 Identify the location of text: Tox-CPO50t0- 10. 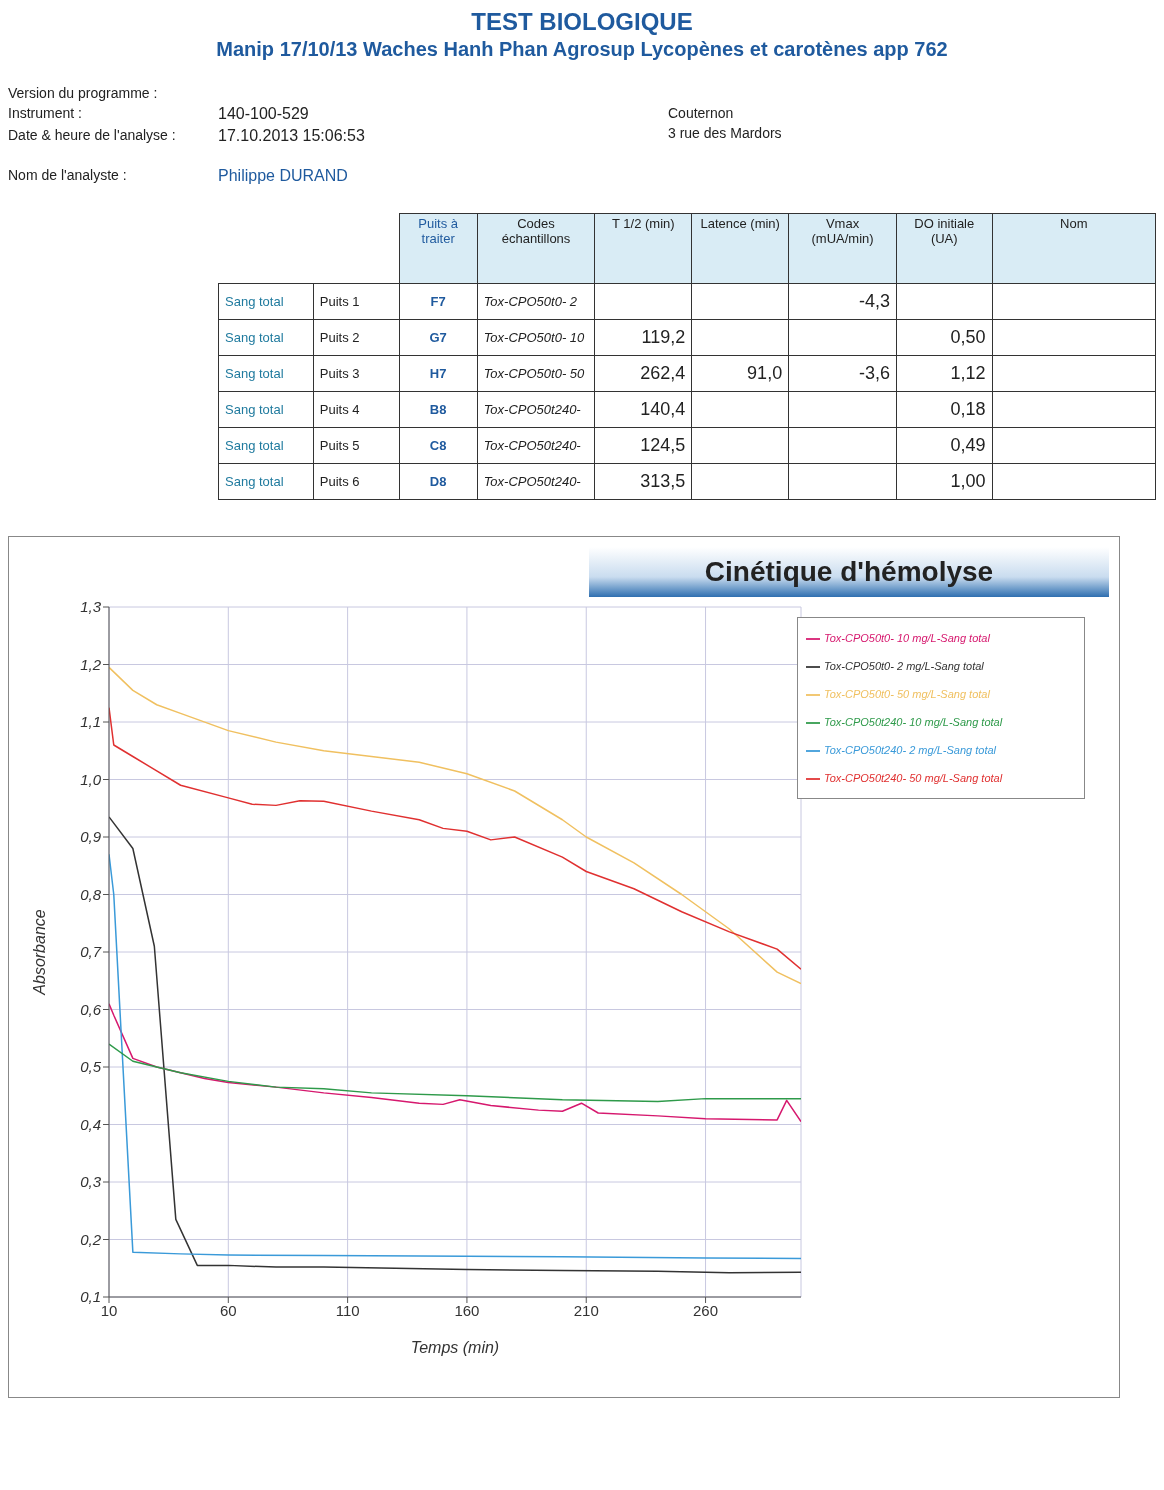
(536, 337).